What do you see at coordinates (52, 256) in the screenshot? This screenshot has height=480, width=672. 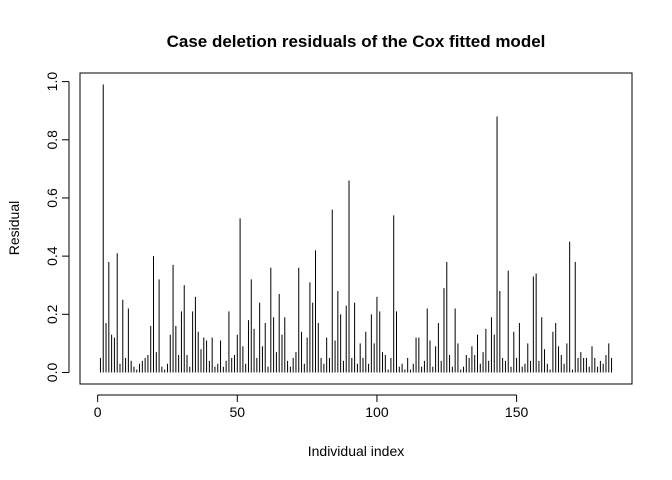 I see `y-tick-label: 0.4` at bounding box center [52, 256].